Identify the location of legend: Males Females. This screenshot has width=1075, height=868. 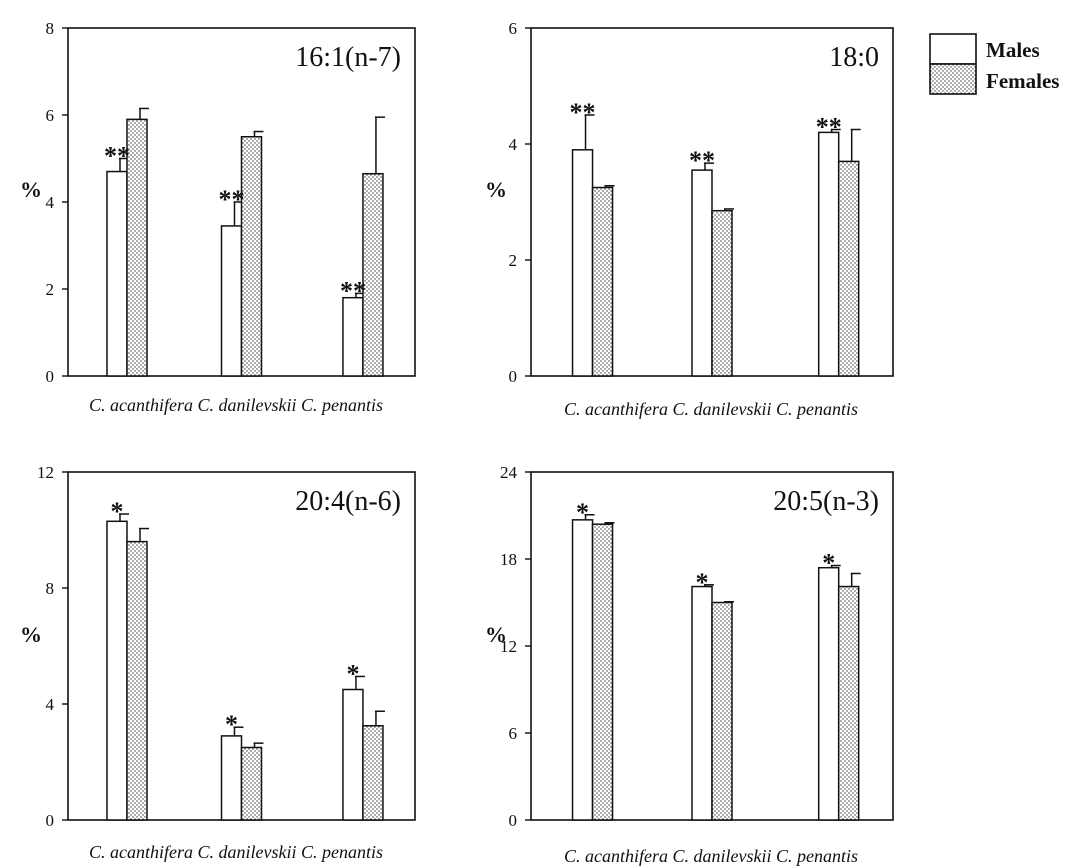
(994, 64).